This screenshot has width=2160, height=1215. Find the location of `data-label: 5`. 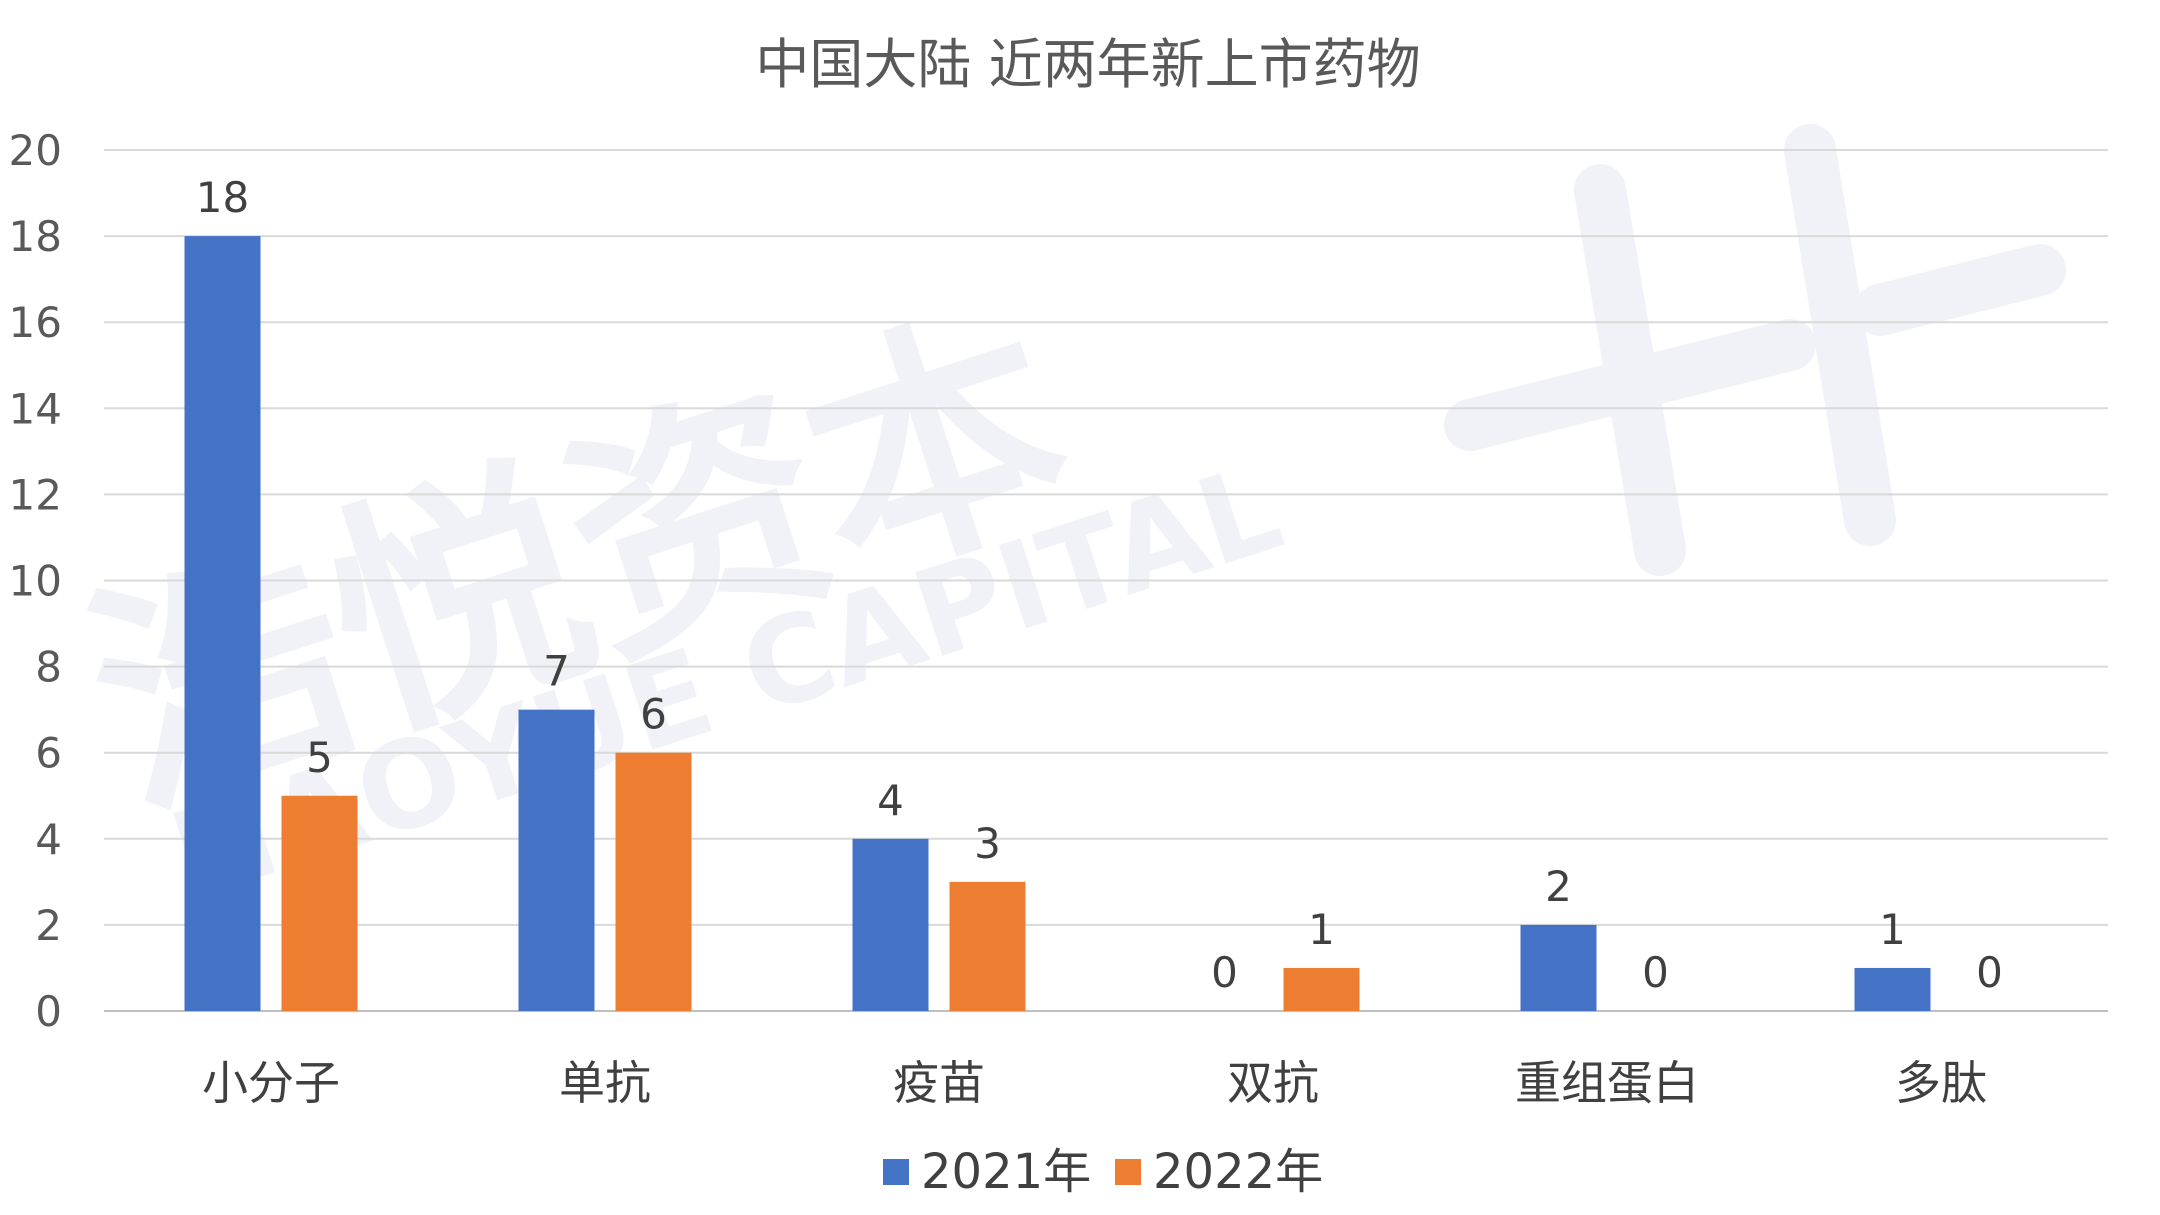

data-label: 5 is located at coordinates (319, 757).